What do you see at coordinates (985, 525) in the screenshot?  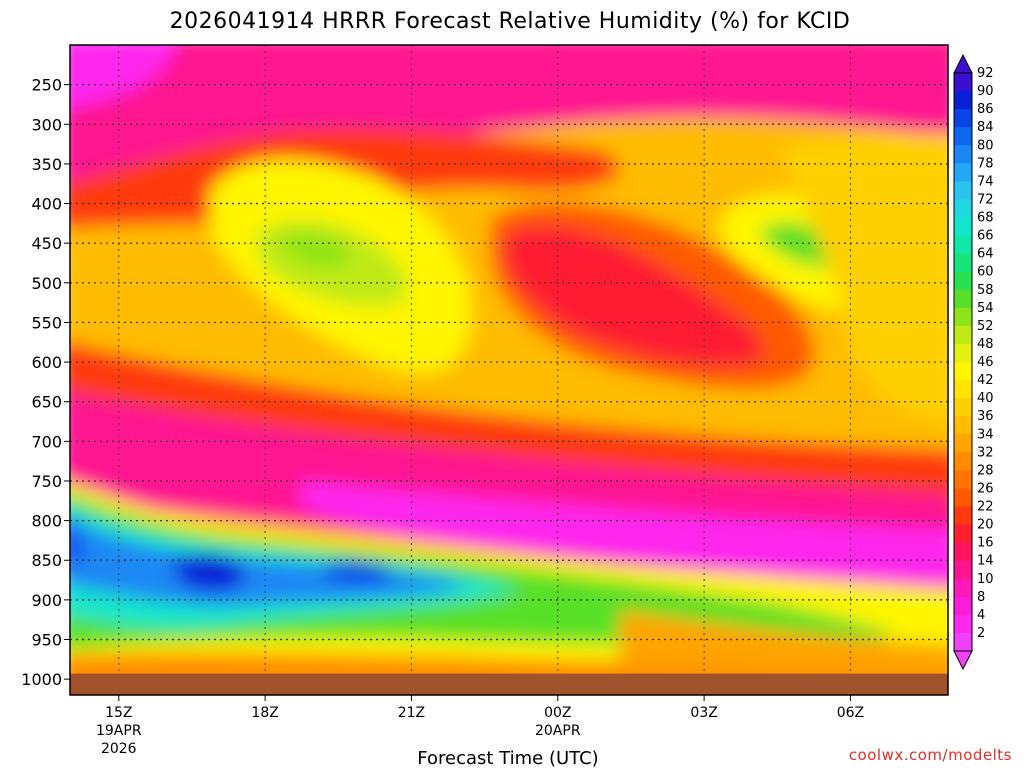 I see `colorbar-label: 20` at bounding box center [985, 525].